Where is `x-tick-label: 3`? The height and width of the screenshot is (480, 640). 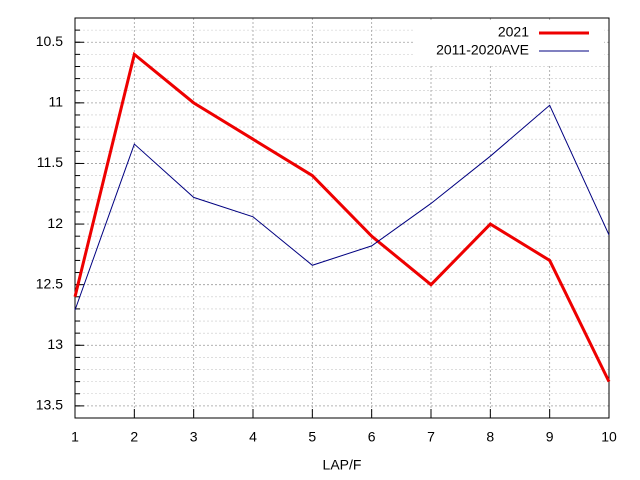 x-tick-label: 3 is located at coordinates (194, 437).